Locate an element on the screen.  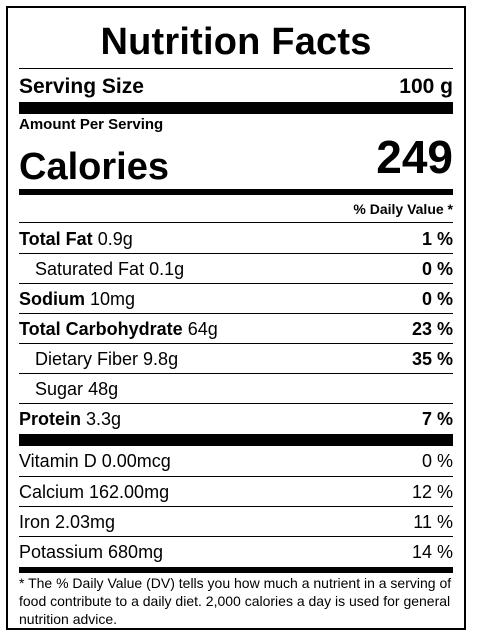
vitamin-dv: 12 % is located at coordinates (432, 491).